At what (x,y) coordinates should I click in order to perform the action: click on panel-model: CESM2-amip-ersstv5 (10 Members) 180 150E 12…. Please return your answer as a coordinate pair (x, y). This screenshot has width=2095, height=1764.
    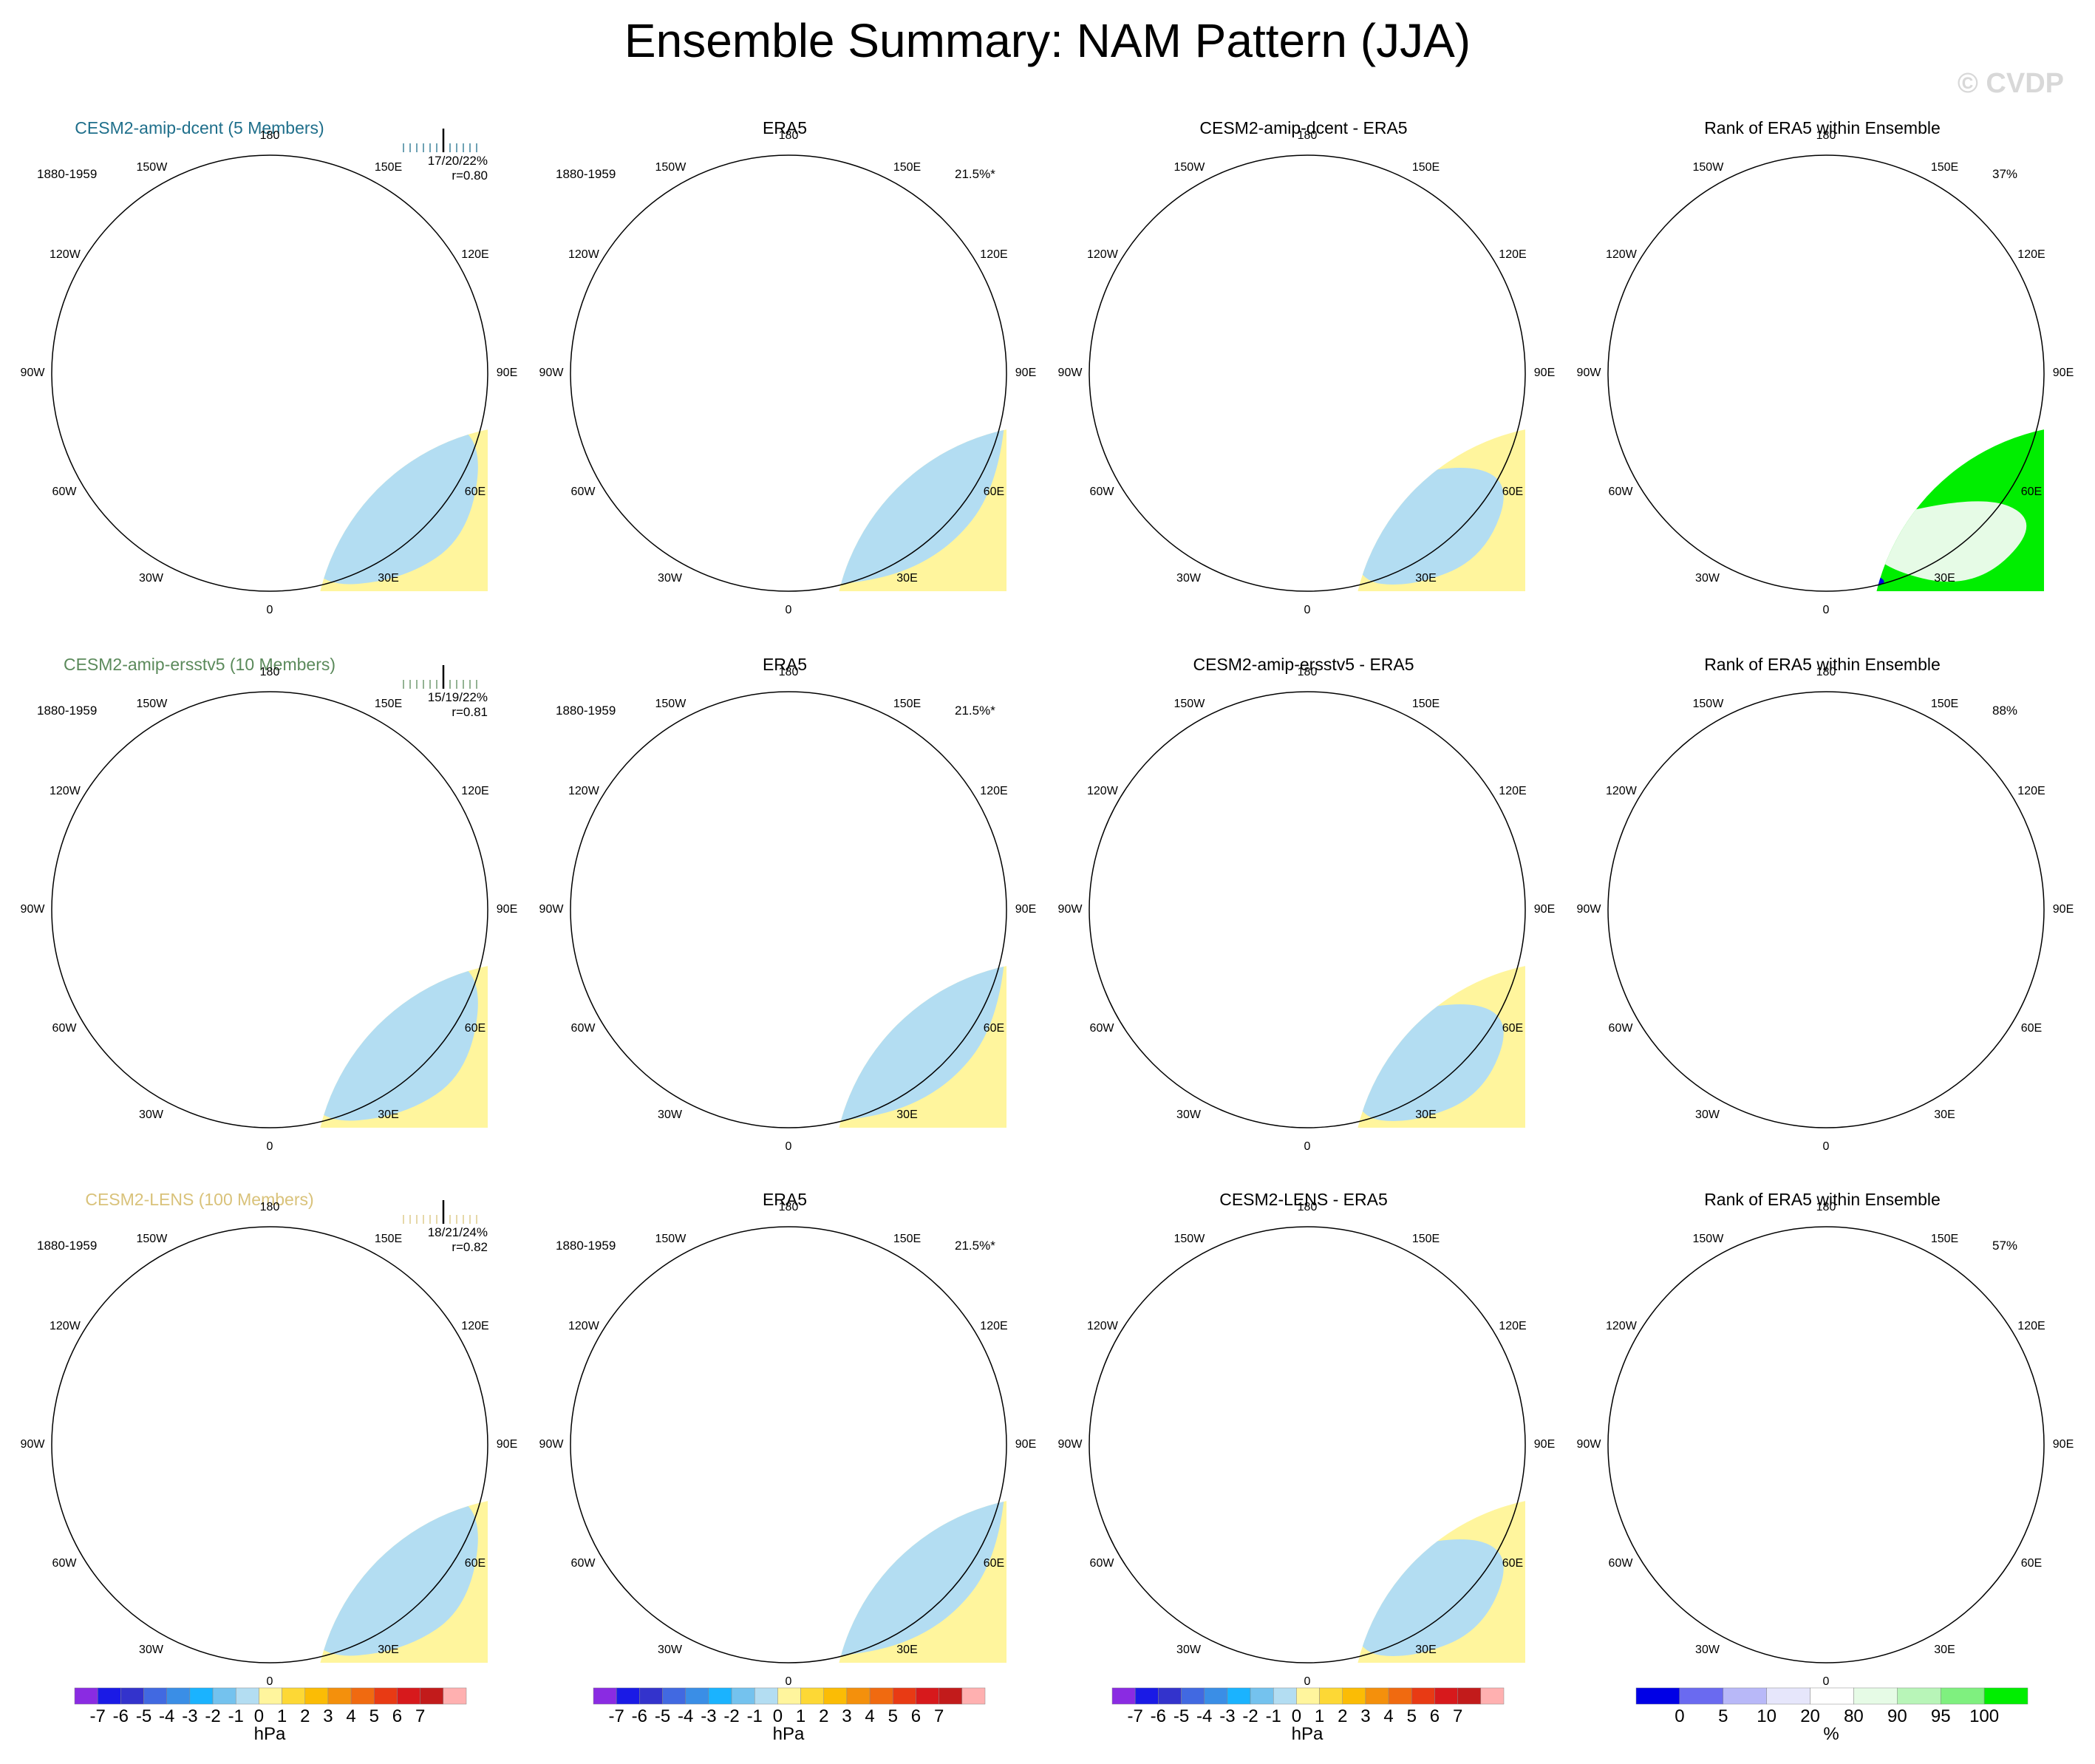
    Looking at the image, I should click on (266, 906).